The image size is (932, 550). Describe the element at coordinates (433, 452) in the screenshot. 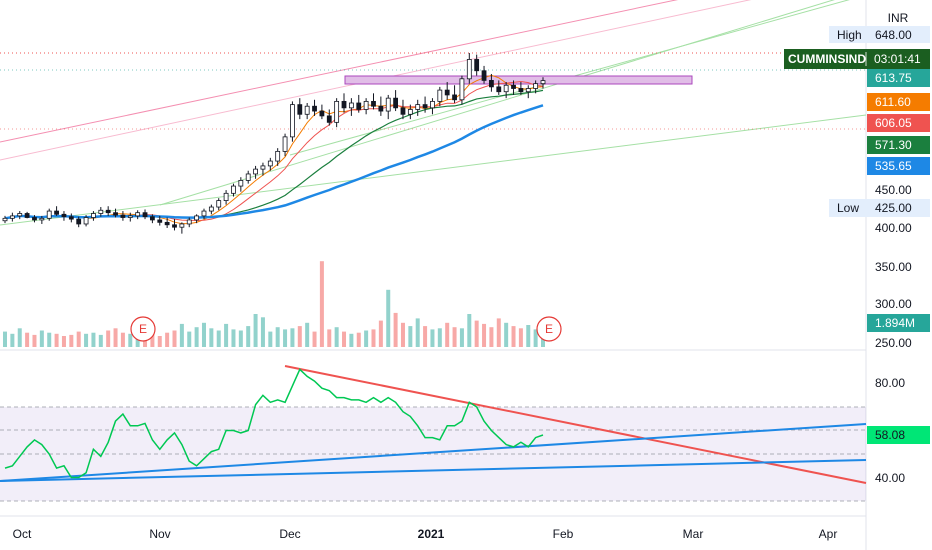

I see `rsi-trendline-blue-upper` at that location.